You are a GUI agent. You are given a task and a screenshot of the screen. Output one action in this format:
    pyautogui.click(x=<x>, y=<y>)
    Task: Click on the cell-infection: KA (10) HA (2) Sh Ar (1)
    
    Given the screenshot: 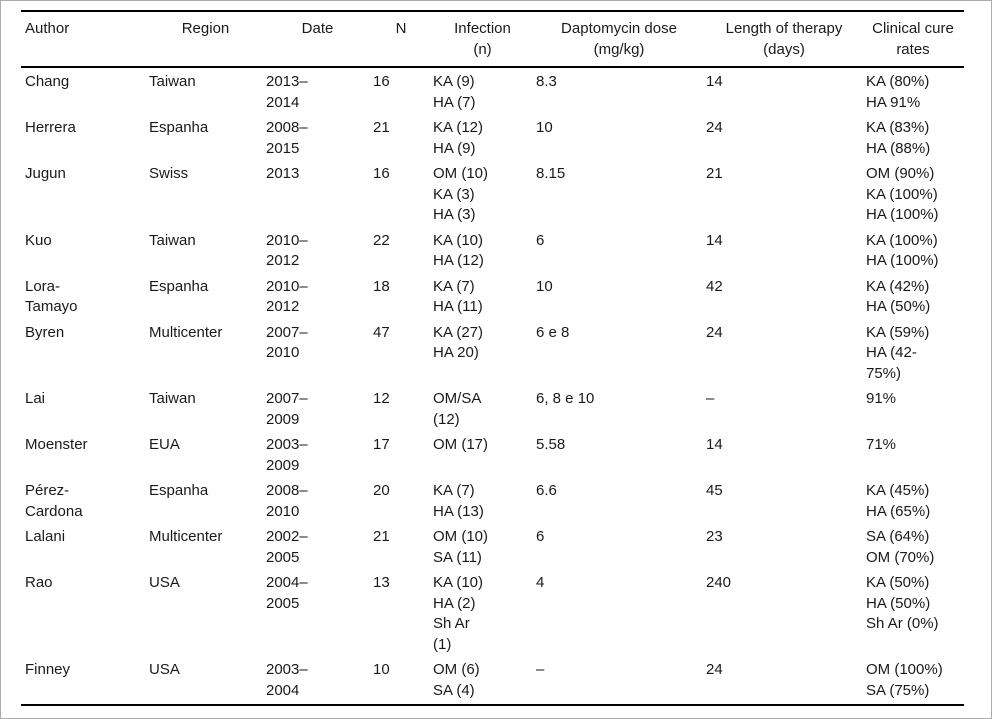 What is the action you would take?
    pyautogui.click(x=458, y=613)
    